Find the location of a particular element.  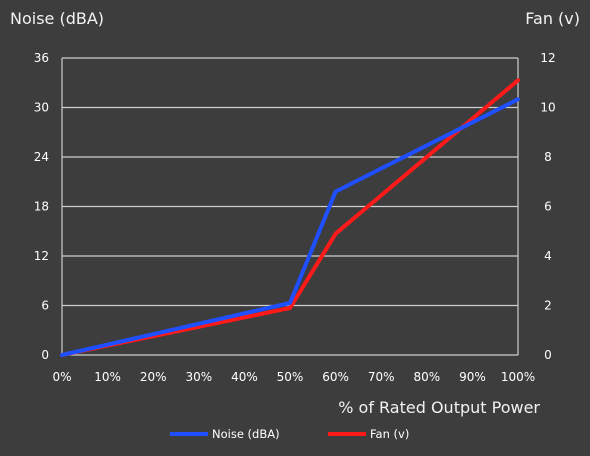

x-tick-label: 30% is located at coordinates (198, 377).